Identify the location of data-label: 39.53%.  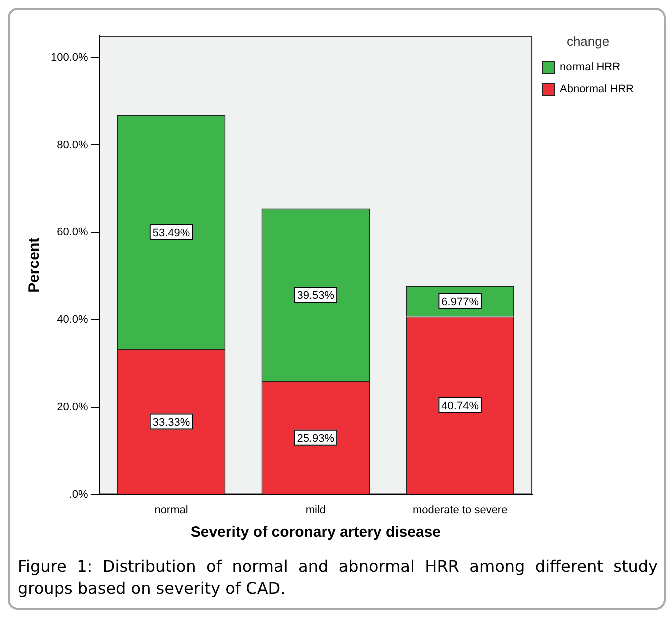
(316, 296).